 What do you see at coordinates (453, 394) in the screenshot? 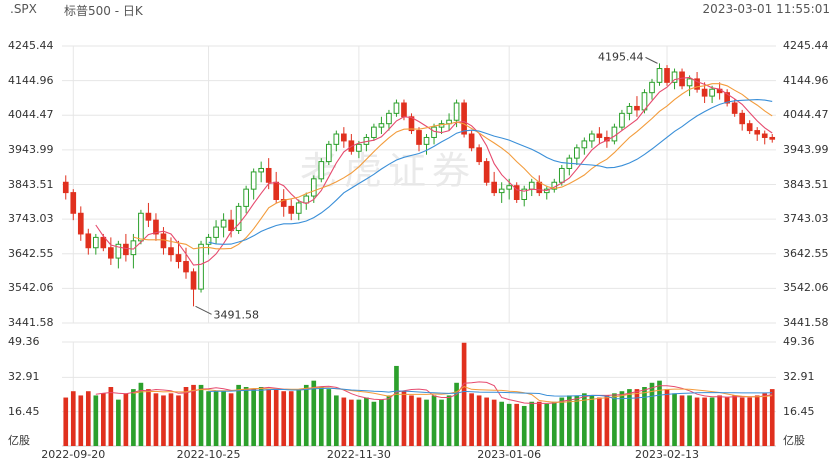
I see `volume-ma10-line` at bounding box center [453, 394].